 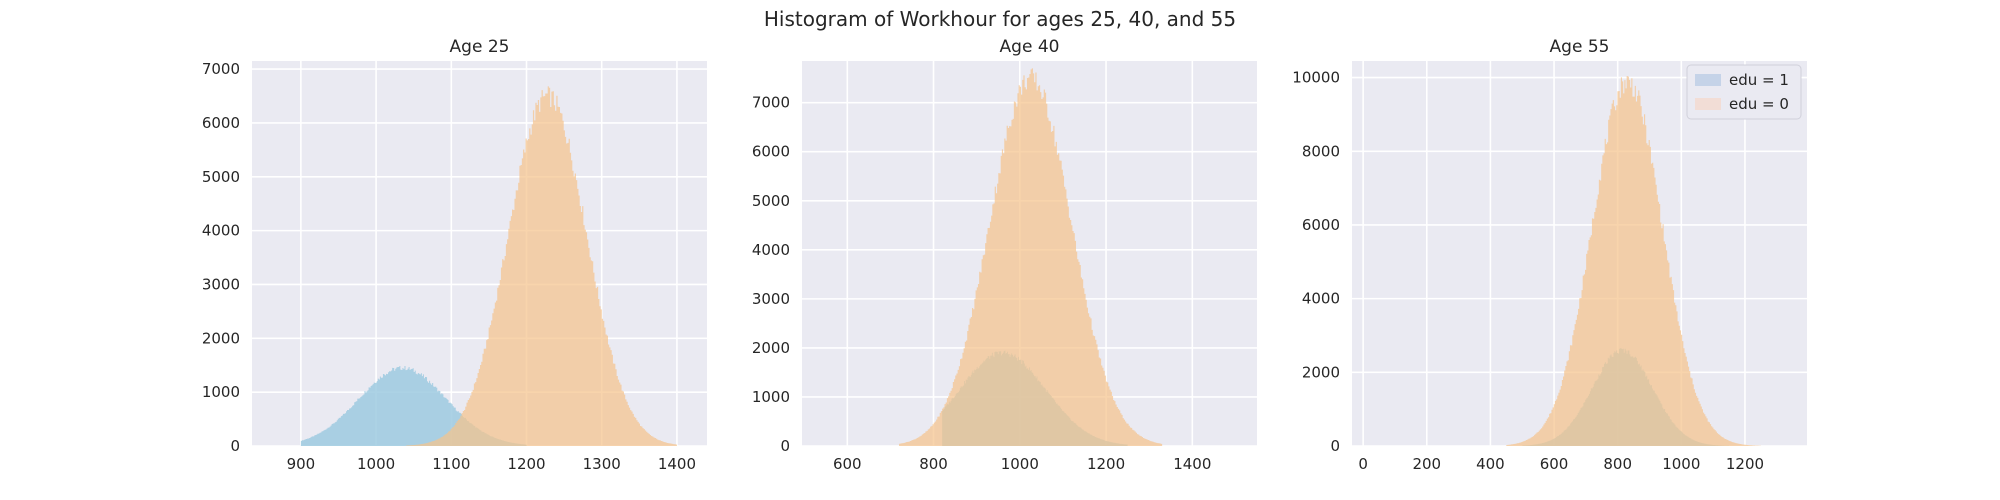 I want to click on y-tick-label: 10000, so click(x=1316, y=78).